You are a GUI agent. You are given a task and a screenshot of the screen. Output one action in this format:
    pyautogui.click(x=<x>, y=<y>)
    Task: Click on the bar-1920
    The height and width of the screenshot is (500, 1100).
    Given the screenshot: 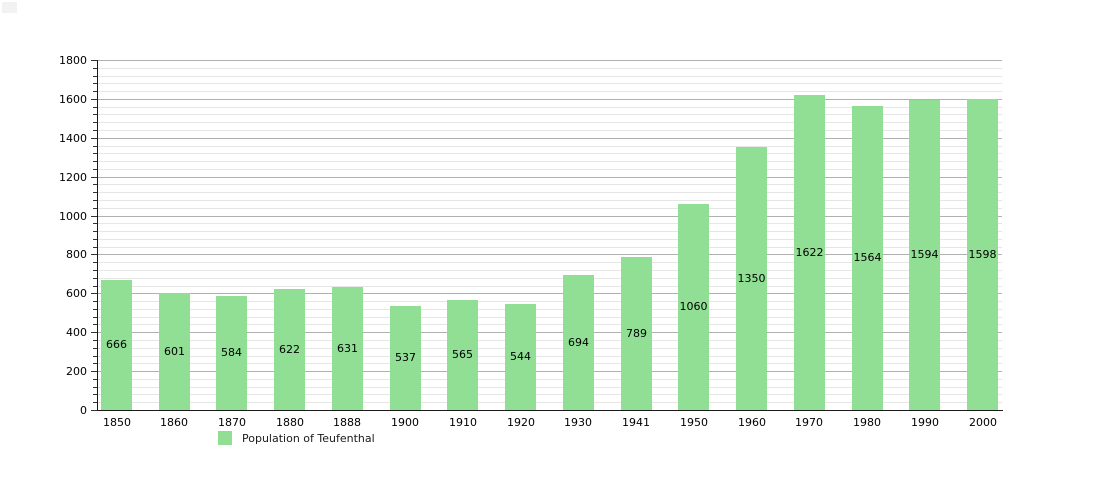 What is the action you would take?
    pyautogui.click(x=520, y=357)
    